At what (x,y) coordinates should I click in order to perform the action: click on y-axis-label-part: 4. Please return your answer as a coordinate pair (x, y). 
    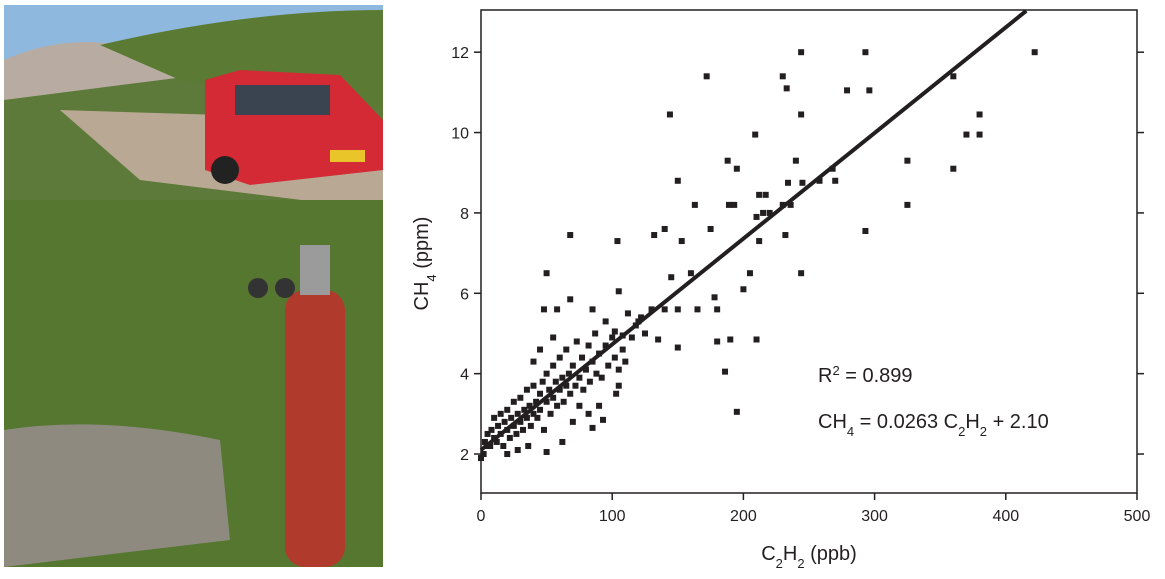
    Looking at the image, I should click on (431, 277).